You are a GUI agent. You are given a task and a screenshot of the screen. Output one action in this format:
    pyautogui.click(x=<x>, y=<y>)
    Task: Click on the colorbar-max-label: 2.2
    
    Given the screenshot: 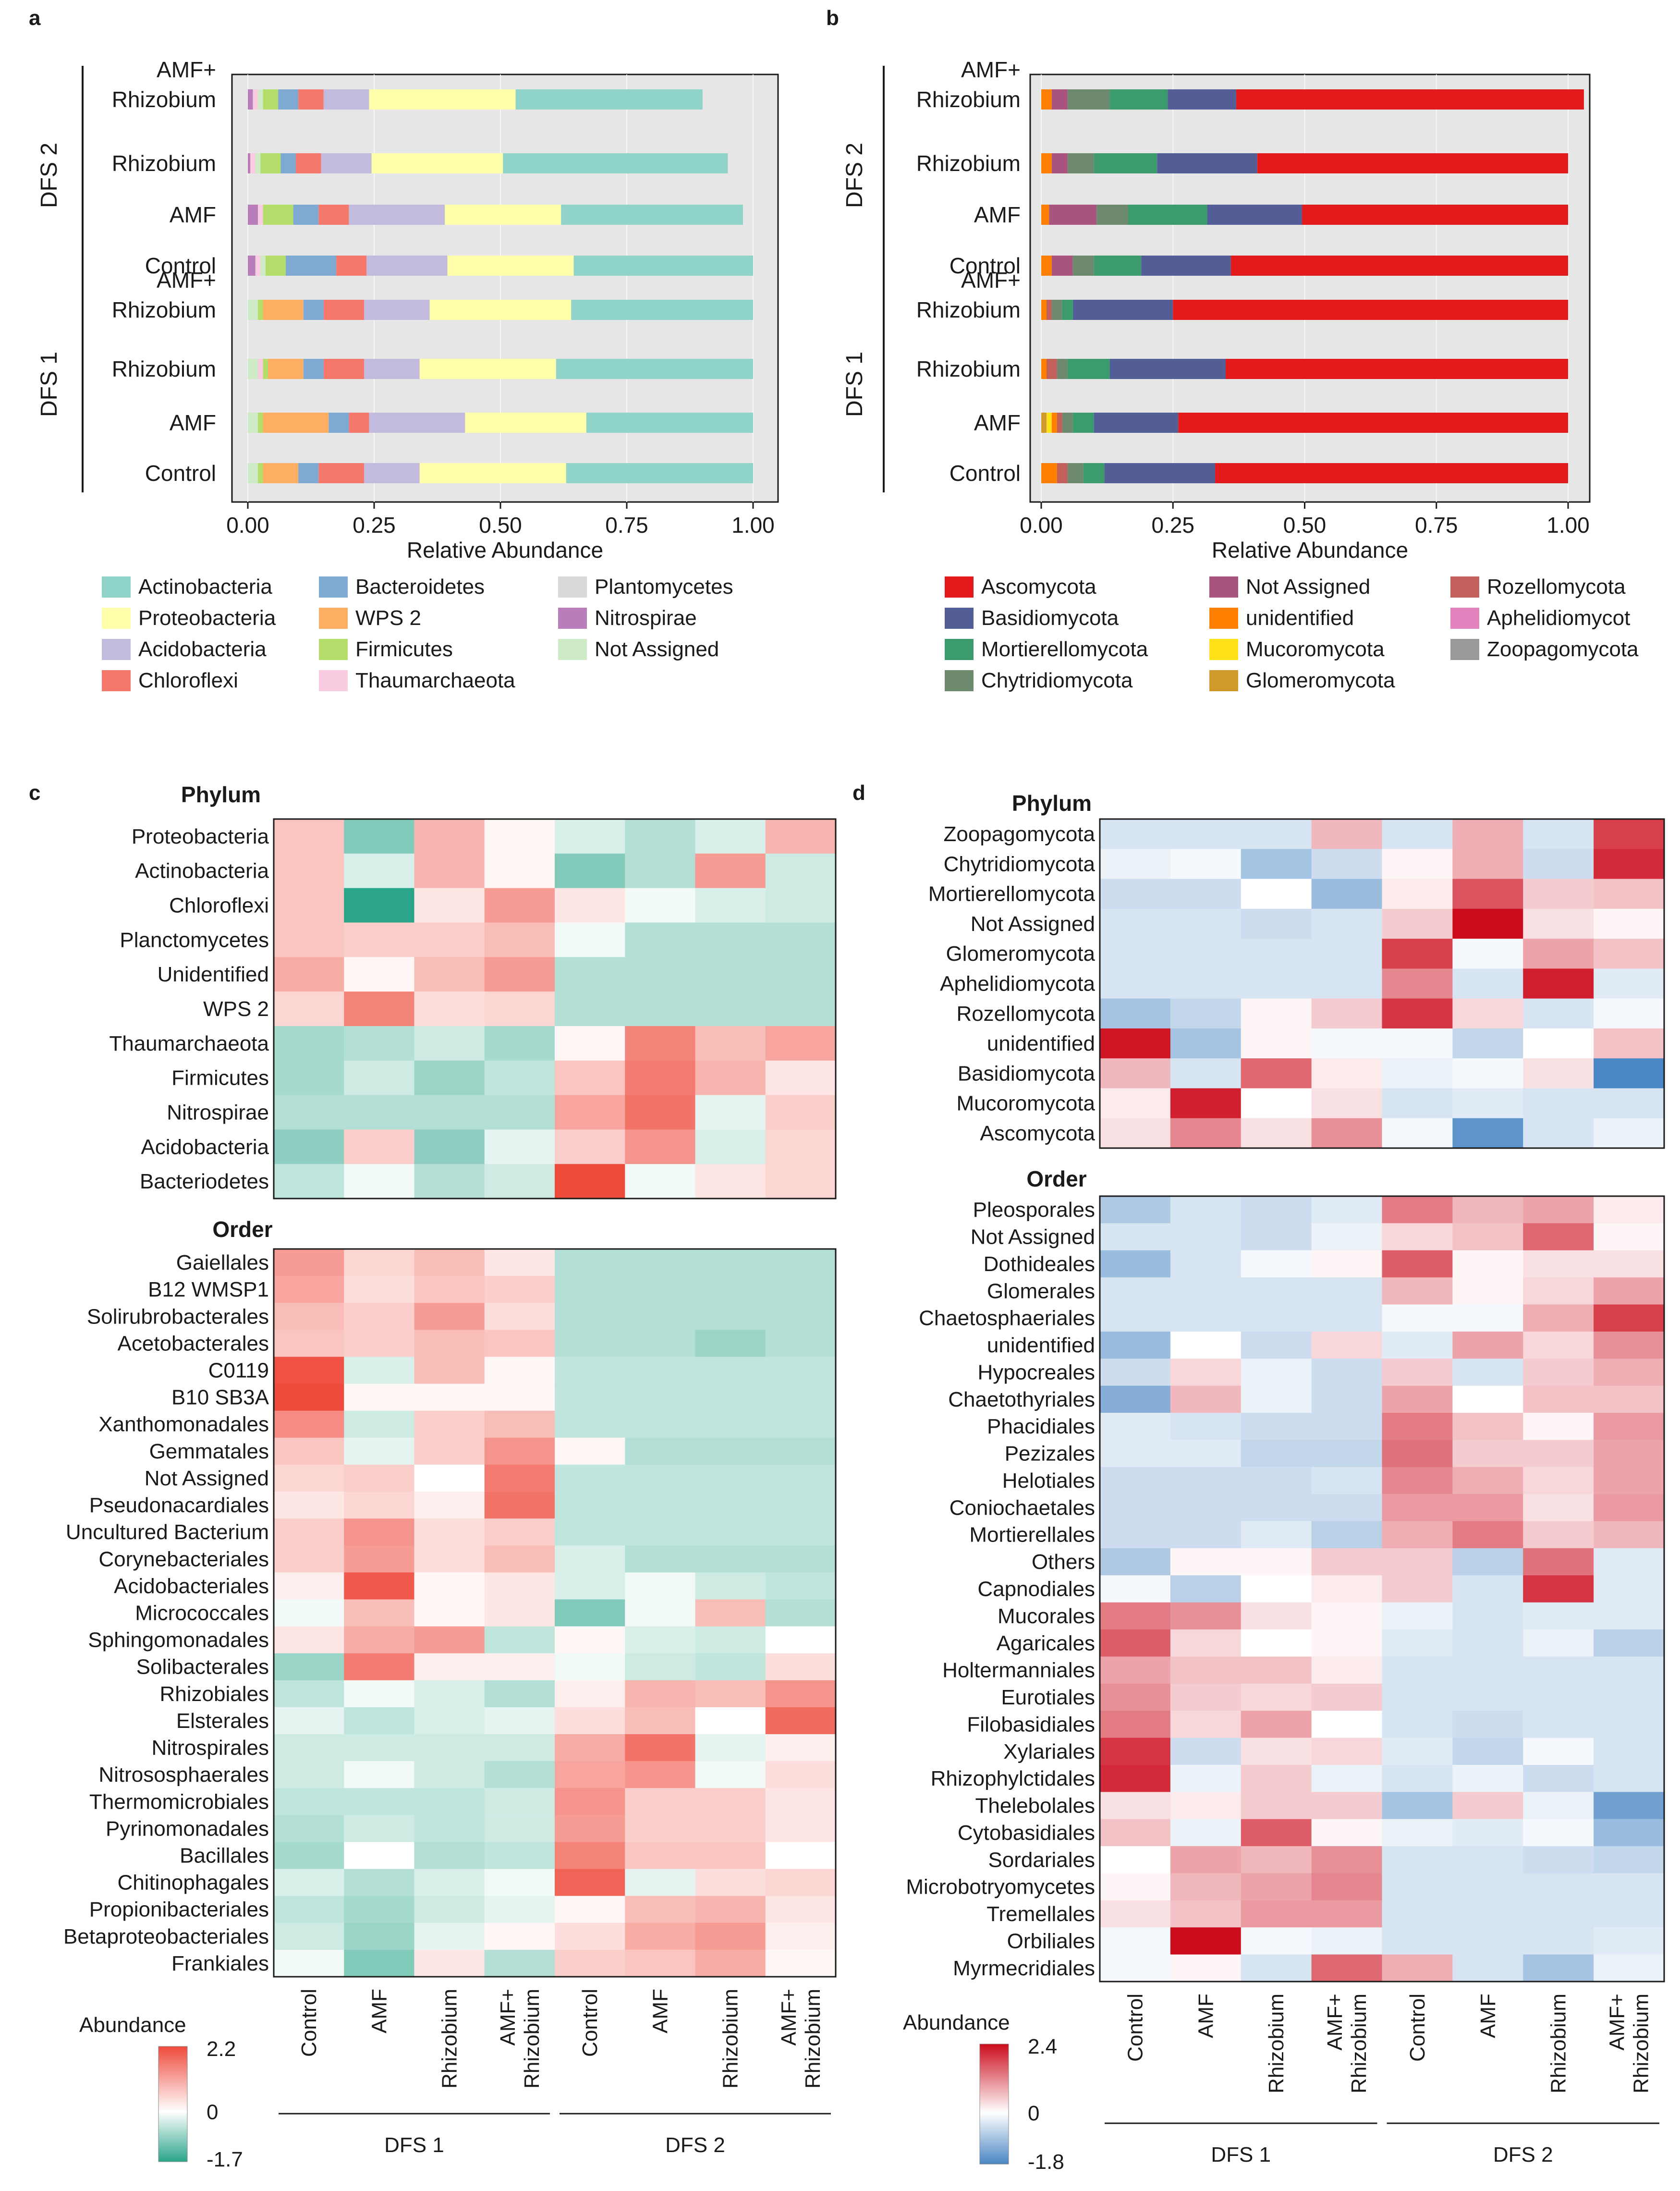 What is the action you would take?
    pyautogui.click(x=221, y=2049)
    